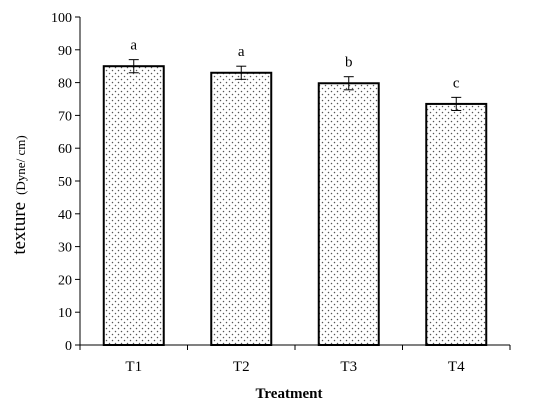 The image size is (536, 403). Describe the element at coordinates (65, 215) in the screenshot. I see `y-tick-label: 40` at that location.